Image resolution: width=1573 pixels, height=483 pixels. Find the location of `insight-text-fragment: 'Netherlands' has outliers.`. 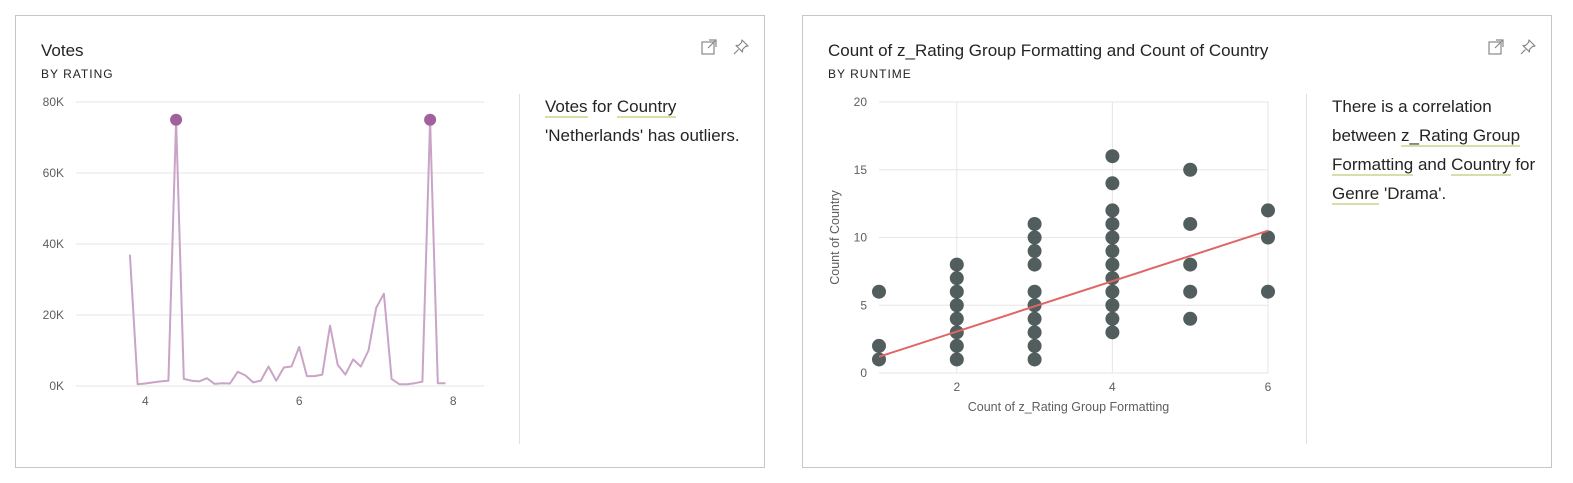

insight-text-fragment: 'Netherlands' has outliers. is located at coordinates (642, 135).